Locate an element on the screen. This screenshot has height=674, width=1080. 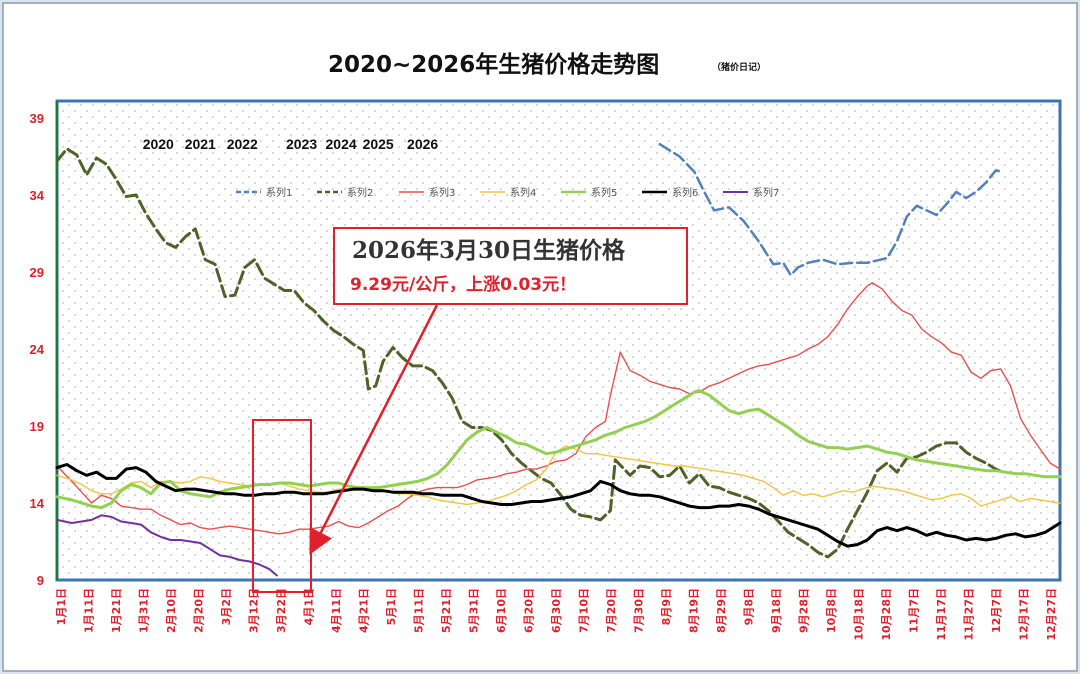
annotation-arrow is located at coordinates (374, 429).